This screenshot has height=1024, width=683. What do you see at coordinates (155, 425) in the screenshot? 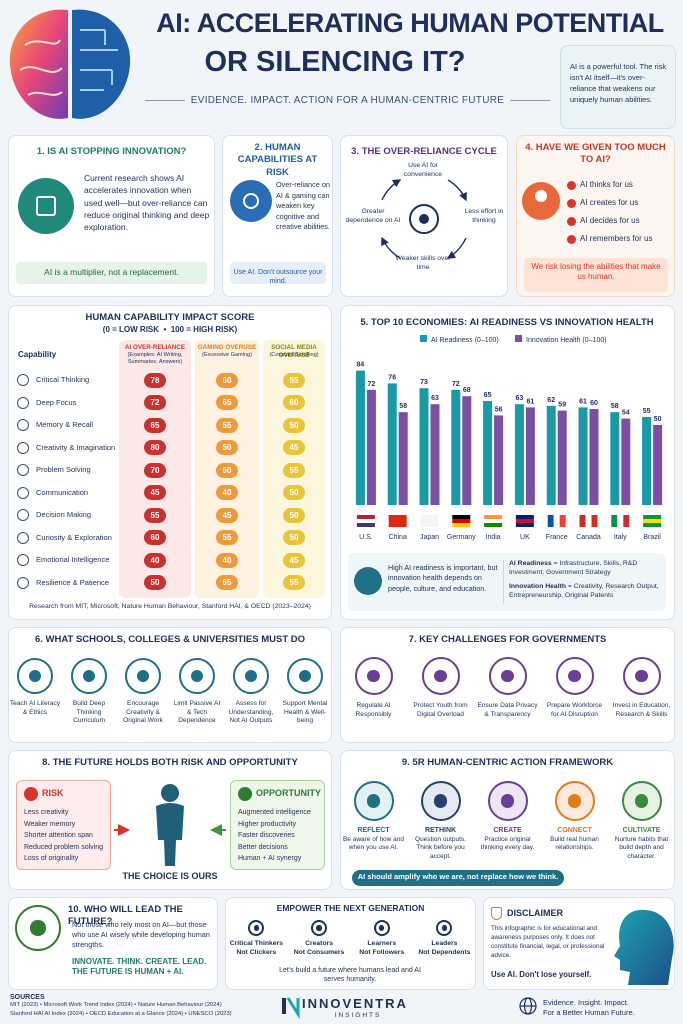
I see `score: 65` at bounding box center [155, 425].